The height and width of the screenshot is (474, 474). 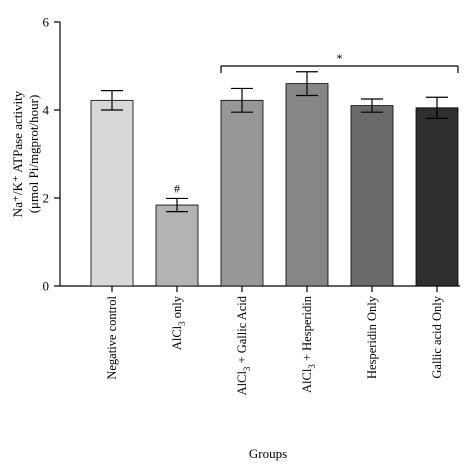 What do you see at coordinates (437, 336) in the screenshot?
I see `category-label-5: Gallic acid Only` at bounding box center [437, 336].